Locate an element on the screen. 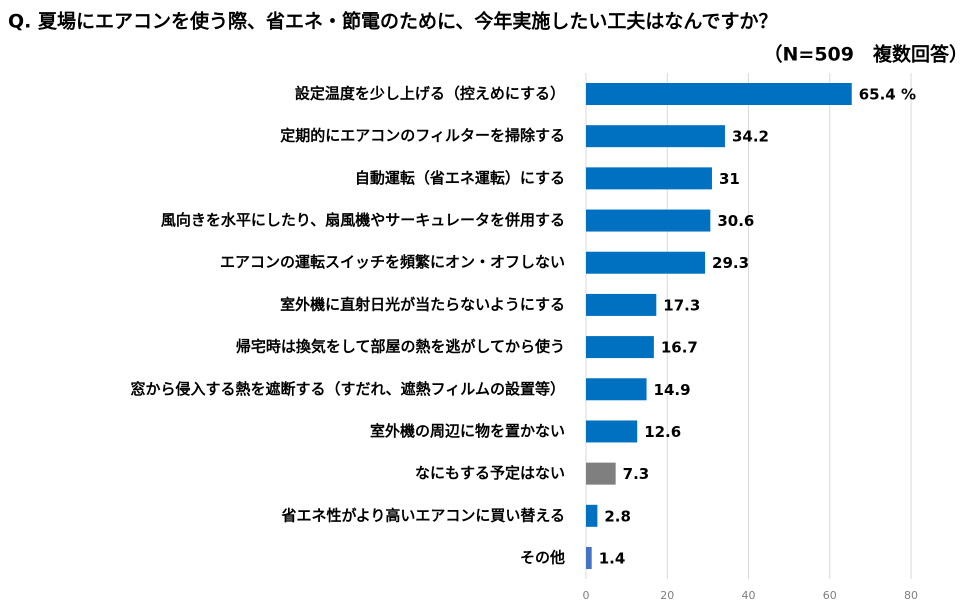 Image resolution: width=980 pixels, height=612 pixels. value-label: 7.3 is located at coordinates (636, 474).